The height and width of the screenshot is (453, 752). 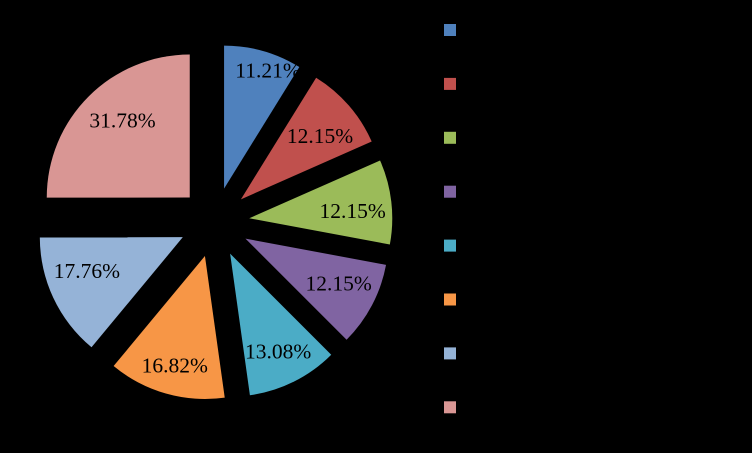 What do you see at coordinates (175, 366) in the screenshot?
I see `svg-text: 16.82%` at bounding box center [175, 366].